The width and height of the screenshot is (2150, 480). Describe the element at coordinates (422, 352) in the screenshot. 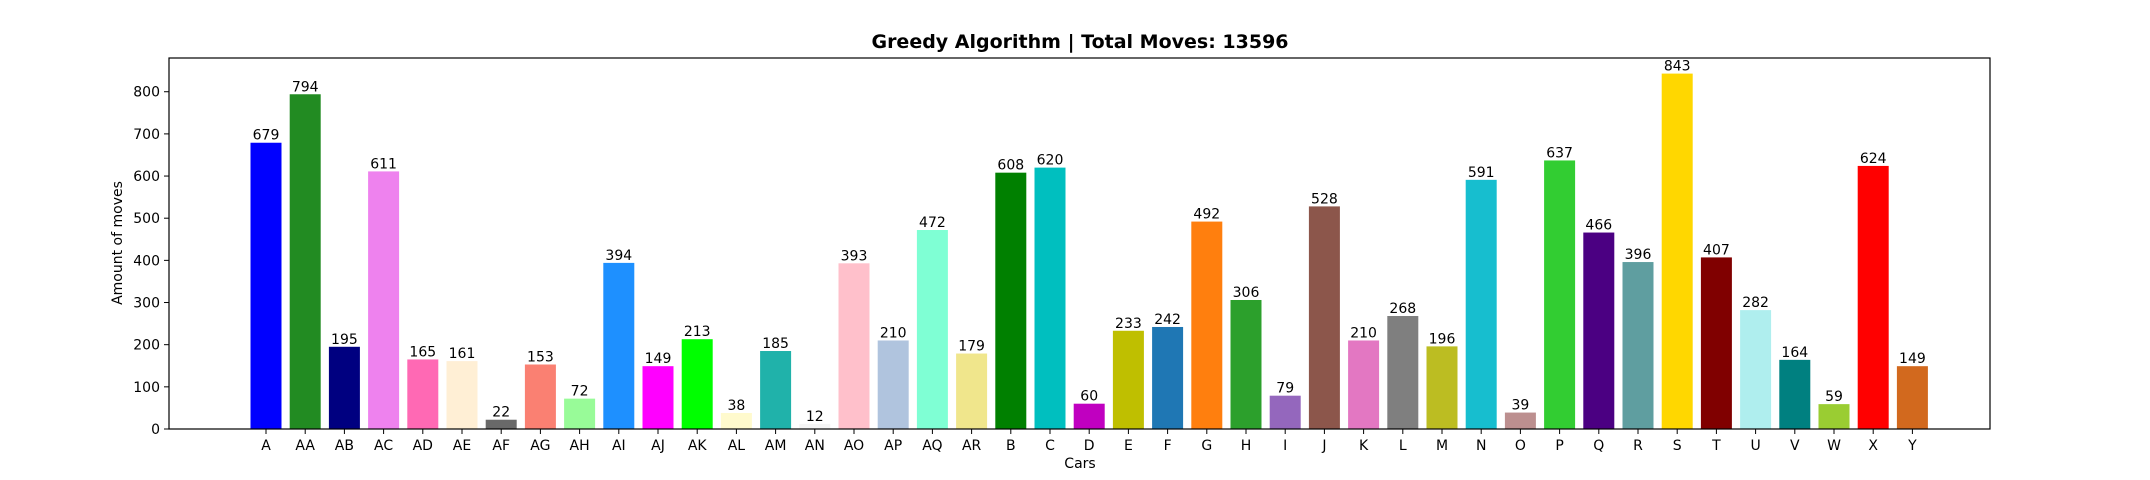

I see `value-label-ad: 165` at that location.